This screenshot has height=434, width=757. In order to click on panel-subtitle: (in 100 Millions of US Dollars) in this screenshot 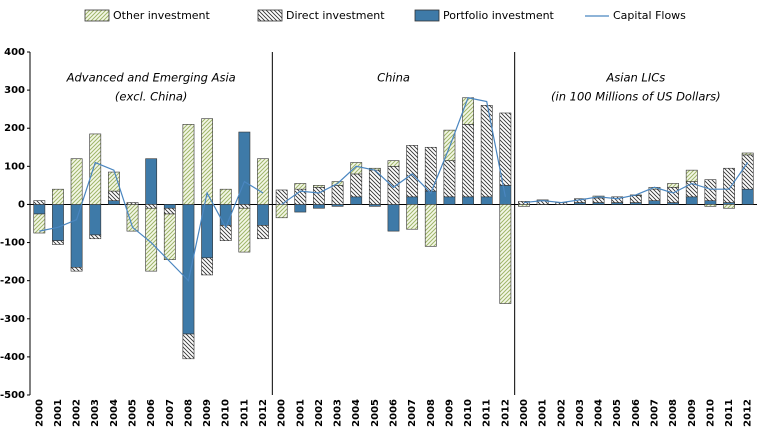, I will do `click(636, 97)`.